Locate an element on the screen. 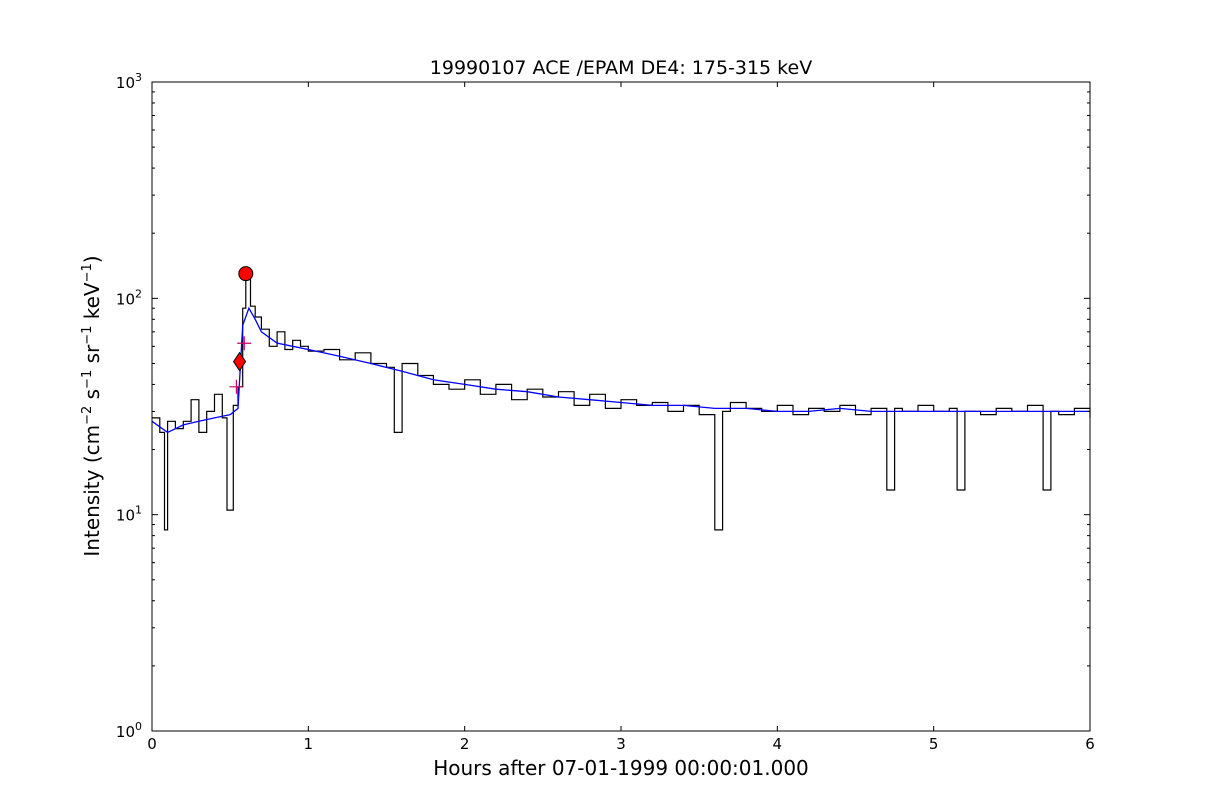  x-tick-label: 6 is located at coordinates (1090, 744).